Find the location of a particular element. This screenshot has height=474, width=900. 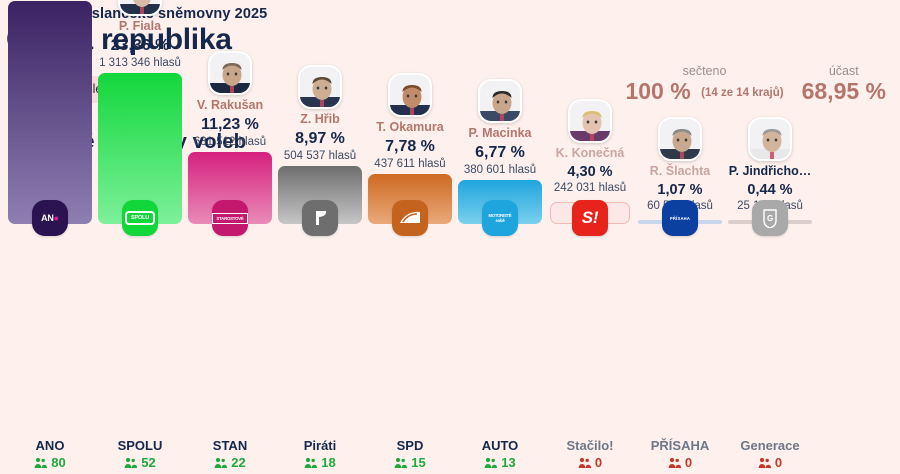

party-votes: 1 313 346 hlasů is located at coordinates (140, 63).